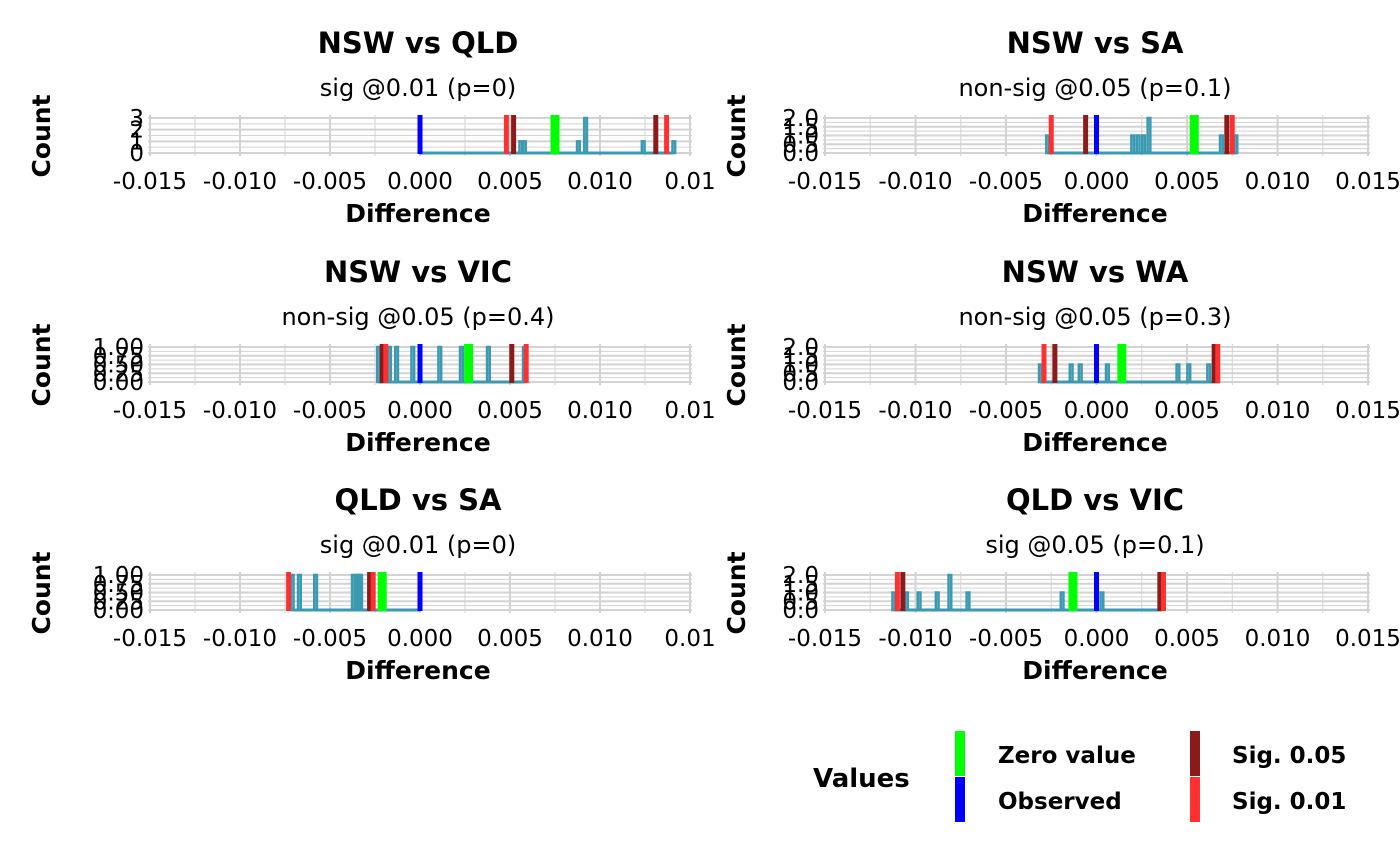  Describe the element at coordinates (960, 799) in the screenshot. I see `legend-key-observed` at that location.